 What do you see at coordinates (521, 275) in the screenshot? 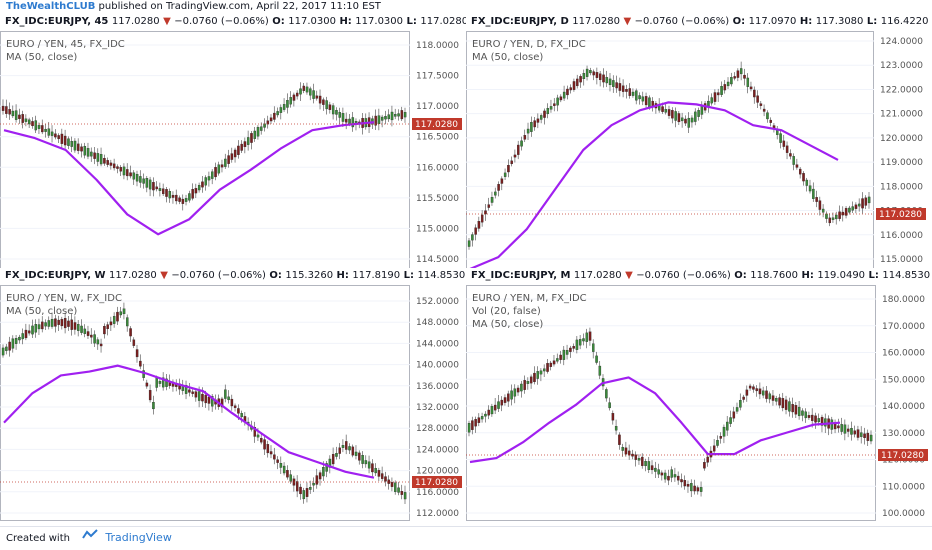
I see `symbol-label: FX_IDC:EURJPY, M` at bounding box center [521, 275].